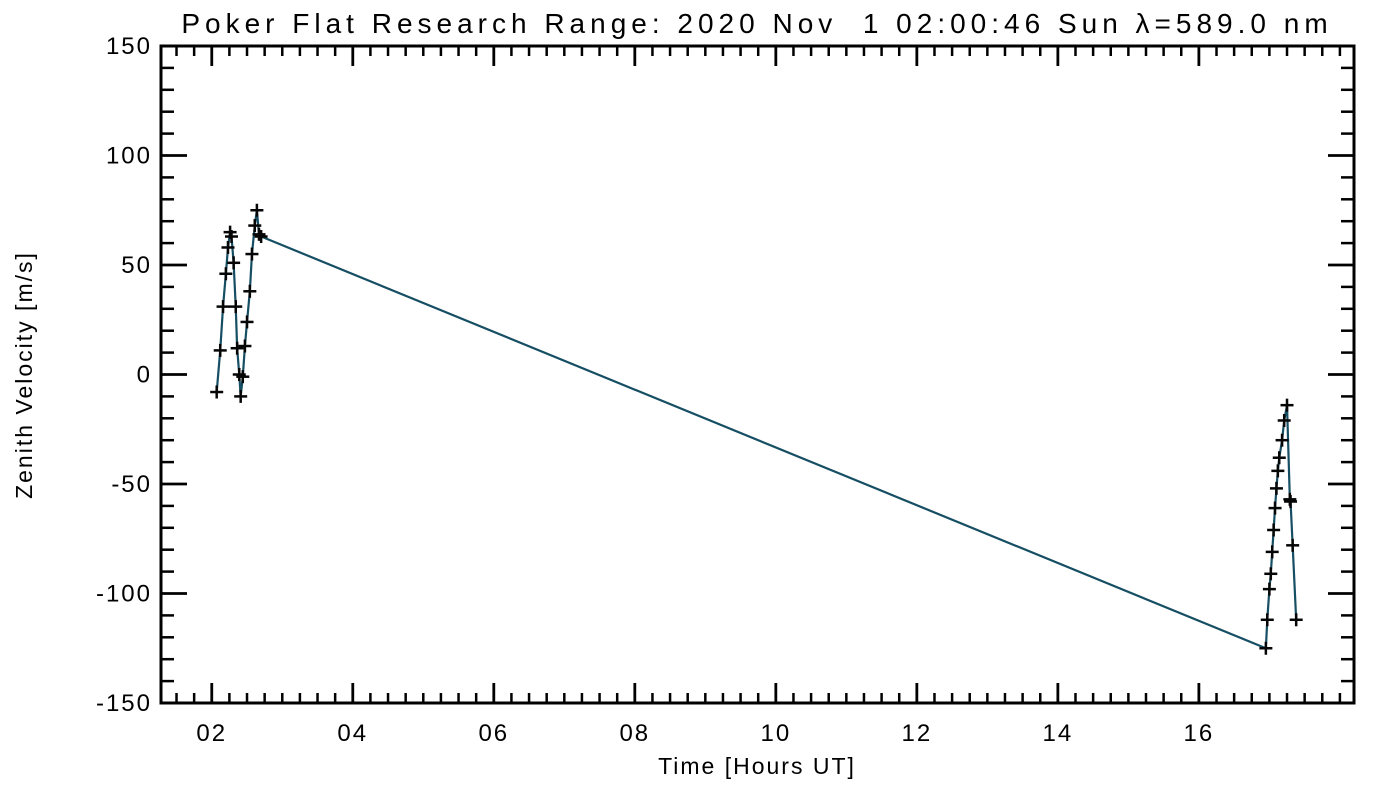 The width and height of the screenshot is (1400, 800). Describe the element at coordinates (144, 375) in the screenshot. I see `y-tick-label: 0` at that location.